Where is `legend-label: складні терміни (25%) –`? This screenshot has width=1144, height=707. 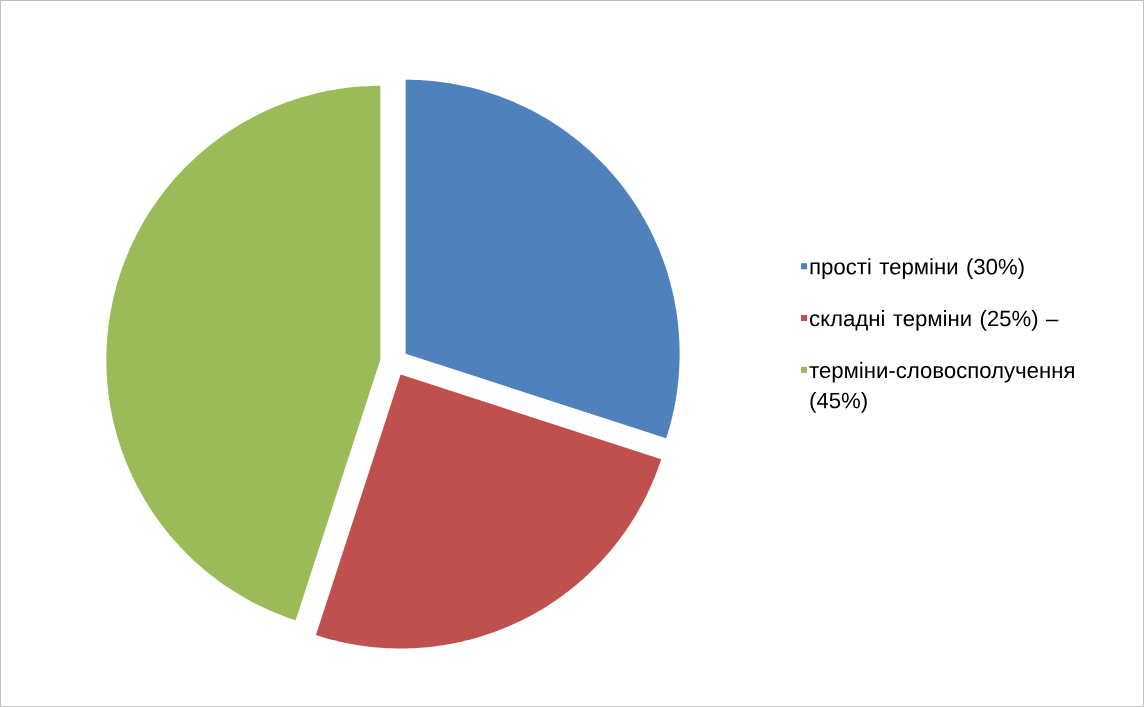 legend-label: складні терміни (25%) – is located at coordinates (934, 320).